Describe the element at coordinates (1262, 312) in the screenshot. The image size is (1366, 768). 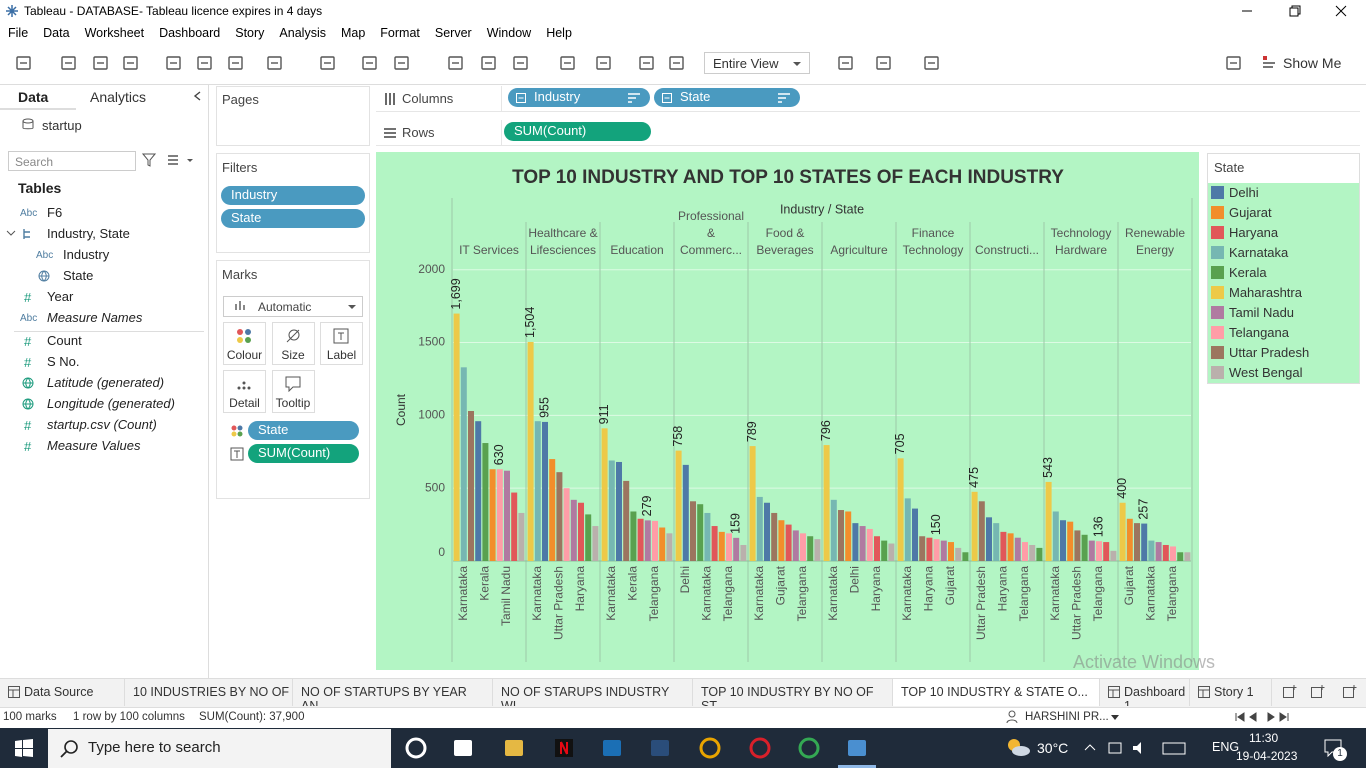
I see `legend-label: Tamil Nadu` at that location.